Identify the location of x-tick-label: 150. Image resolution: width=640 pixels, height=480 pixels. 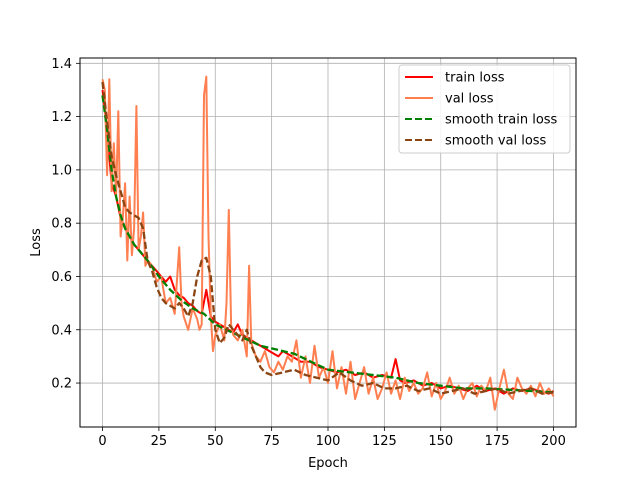
(440, 441).